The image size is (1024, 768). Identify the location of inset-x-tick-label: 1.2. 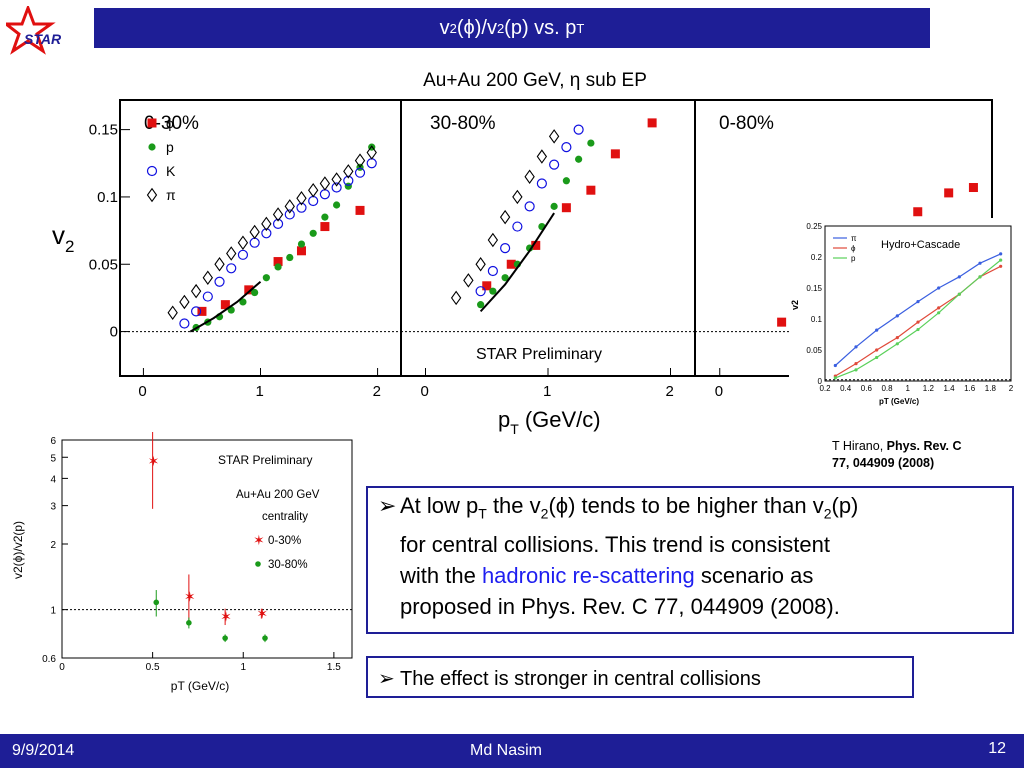
(929, 388).